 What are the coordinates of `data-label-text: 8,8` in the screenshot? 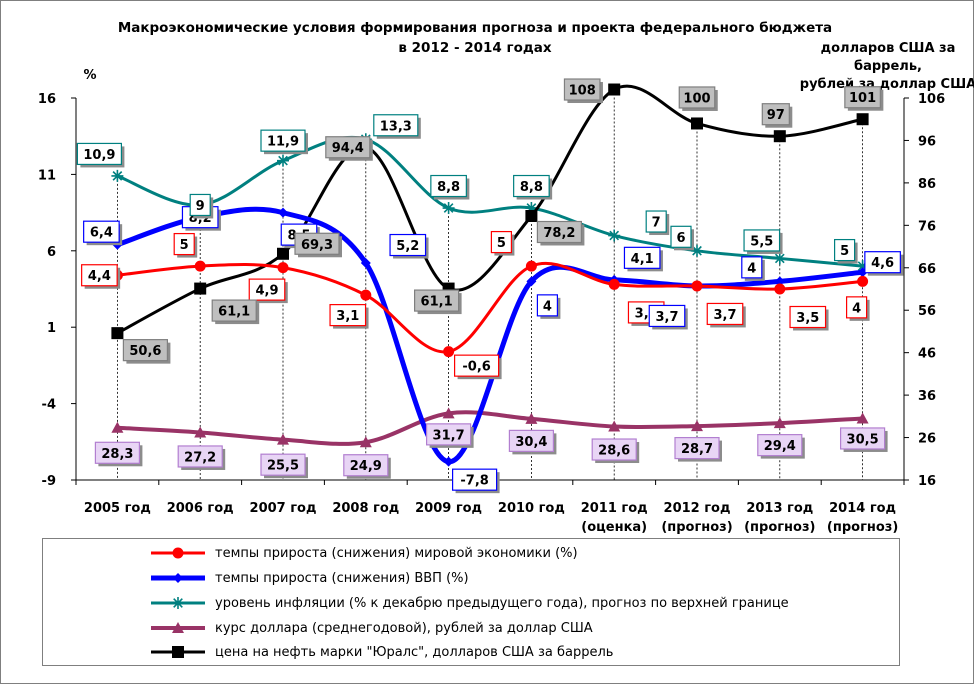 It's located at (531, 187).